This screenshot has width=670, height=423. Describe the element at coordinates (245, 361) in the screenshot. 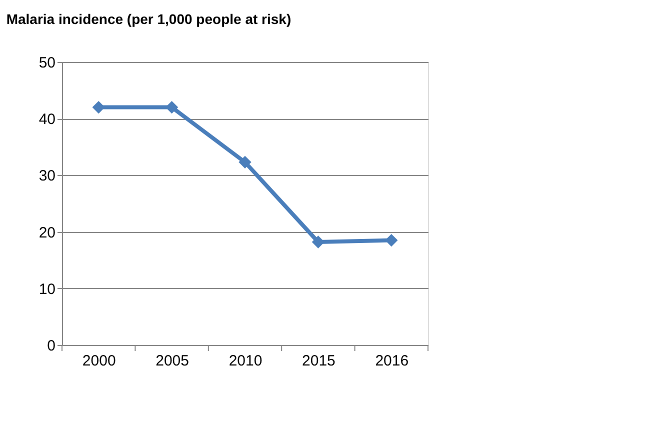

I see `x-tick-label: 2010` at that location.